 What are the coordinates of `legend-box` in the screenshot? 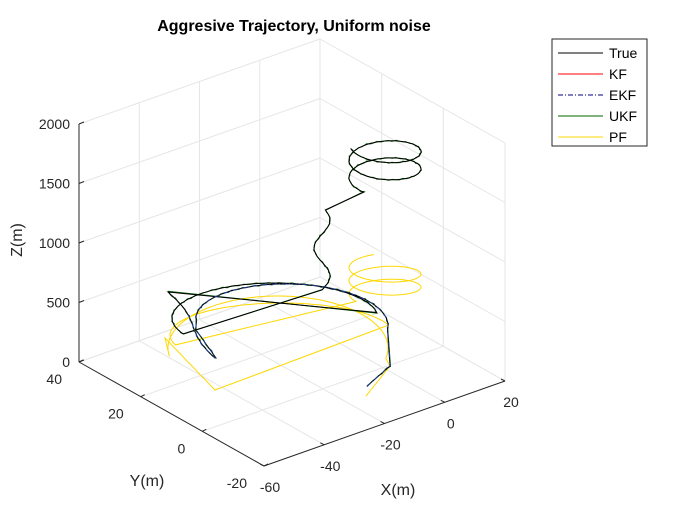 It's located at (599, 92).